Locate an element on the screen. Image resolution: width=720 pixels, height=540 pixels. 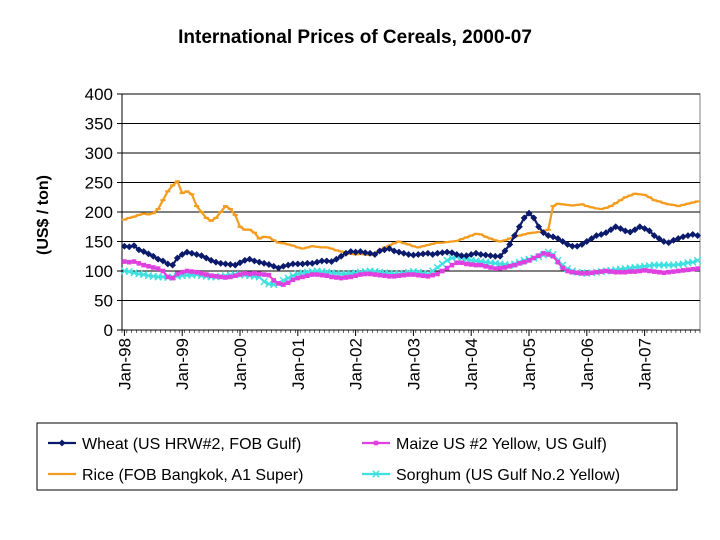
y-axis-label: (US$ / ton) is located at coordinates (43, 215).